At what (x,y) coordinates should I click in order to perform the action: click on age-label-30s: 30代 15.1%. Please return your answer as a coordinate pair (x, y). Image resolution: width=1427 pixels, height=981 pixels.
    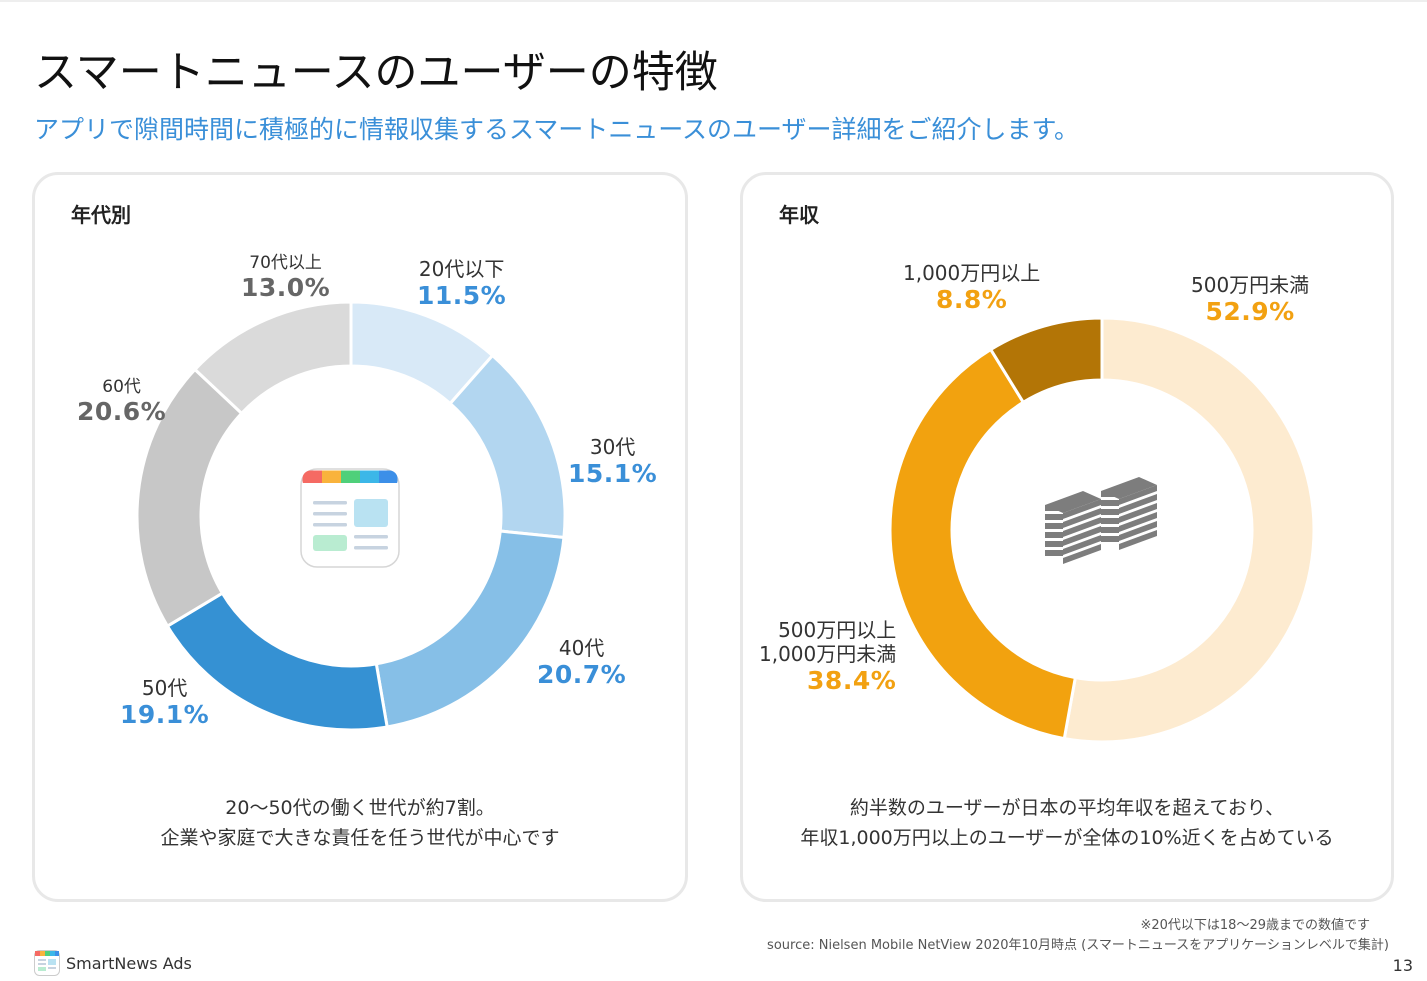
    Looking at the image, I should click on (612, 462).